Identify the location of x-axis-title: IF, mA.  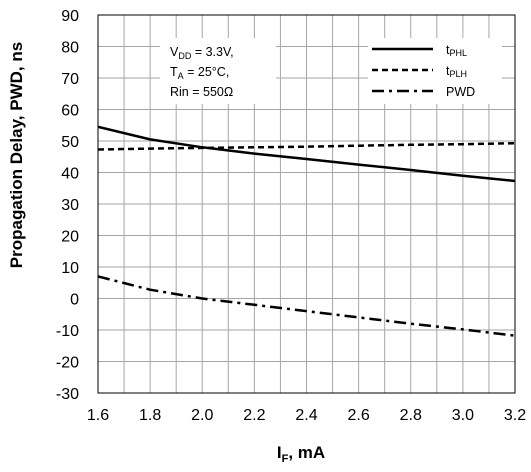
(301, 454).